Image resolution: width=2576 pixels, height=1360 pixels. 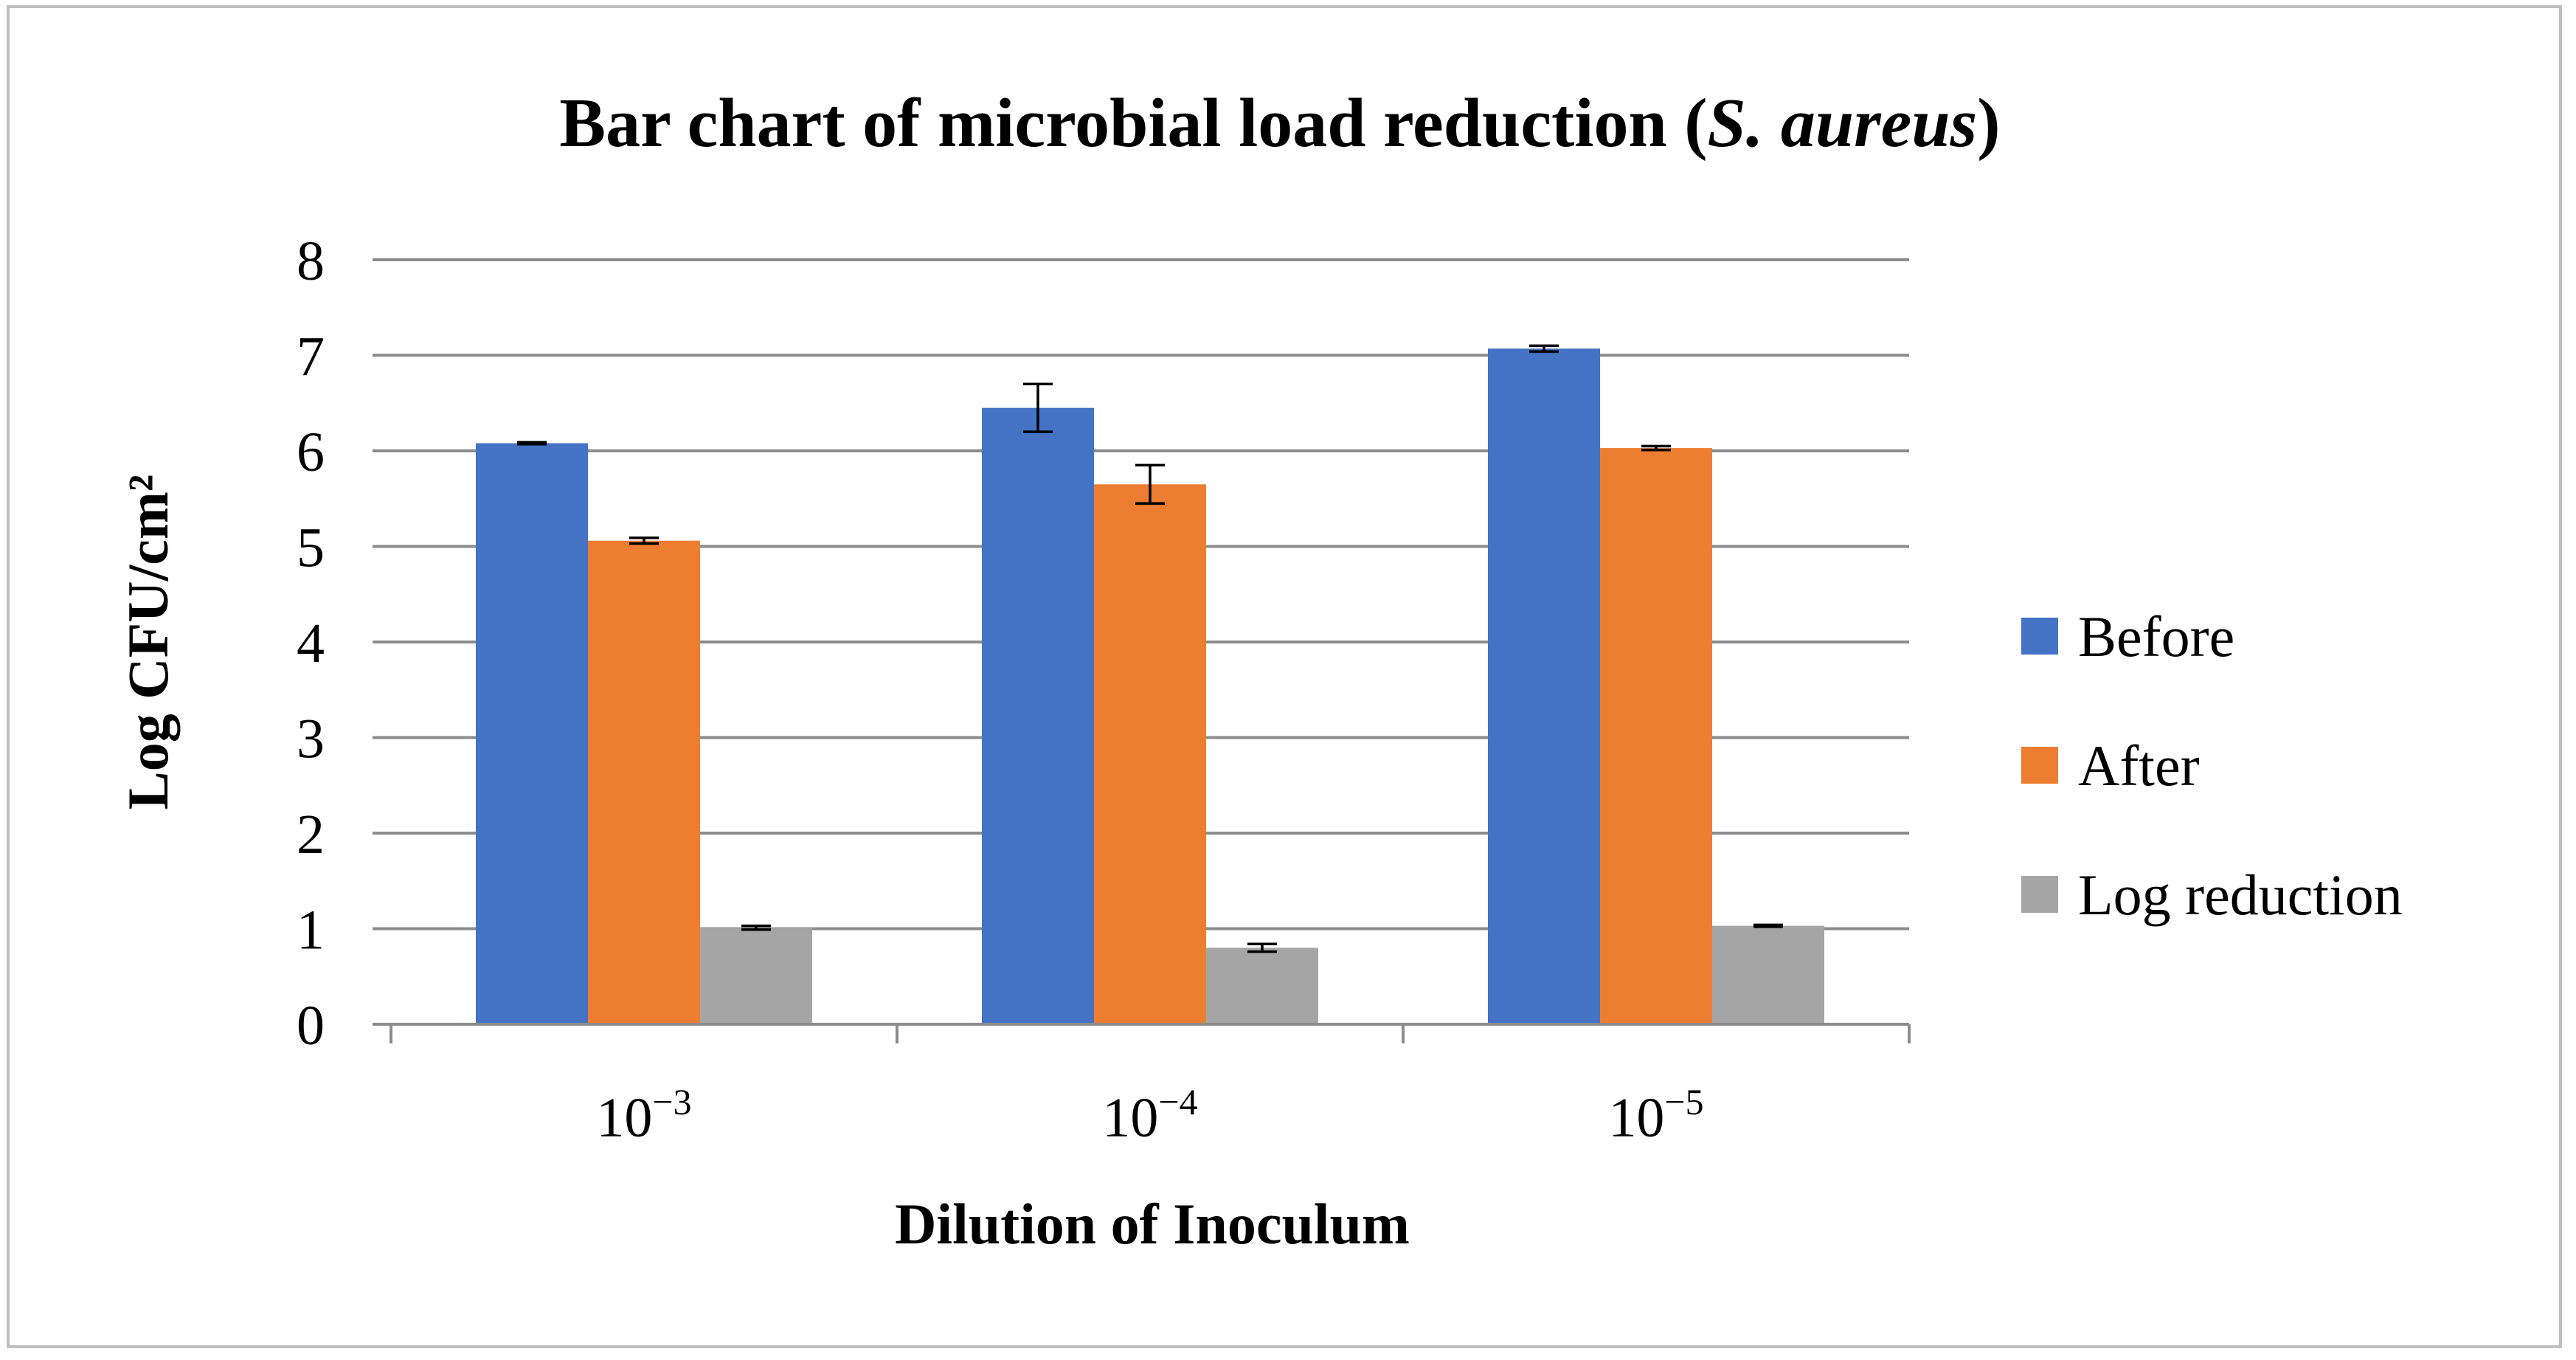 I want to click on legend-label: Log reduction, so click(x=2241, y=895).